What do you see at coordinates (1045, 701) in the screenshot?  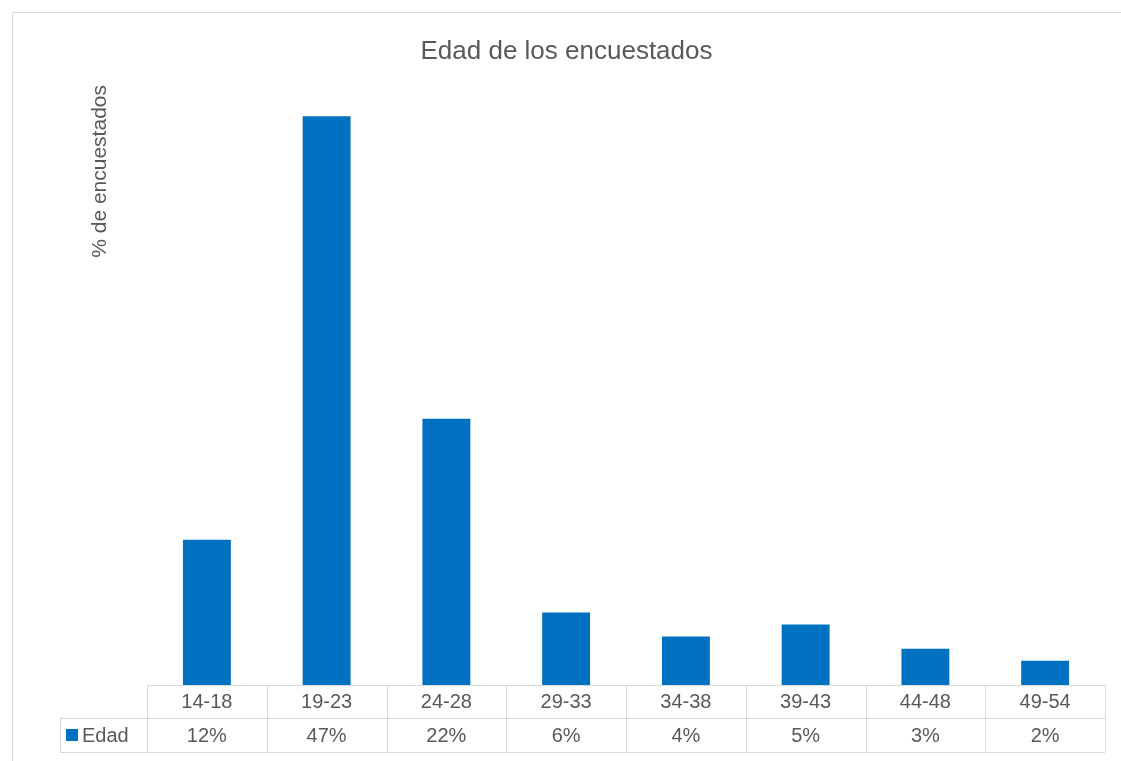 I see `x-tick-label: 49-54` at bounding box center [1045, 701].